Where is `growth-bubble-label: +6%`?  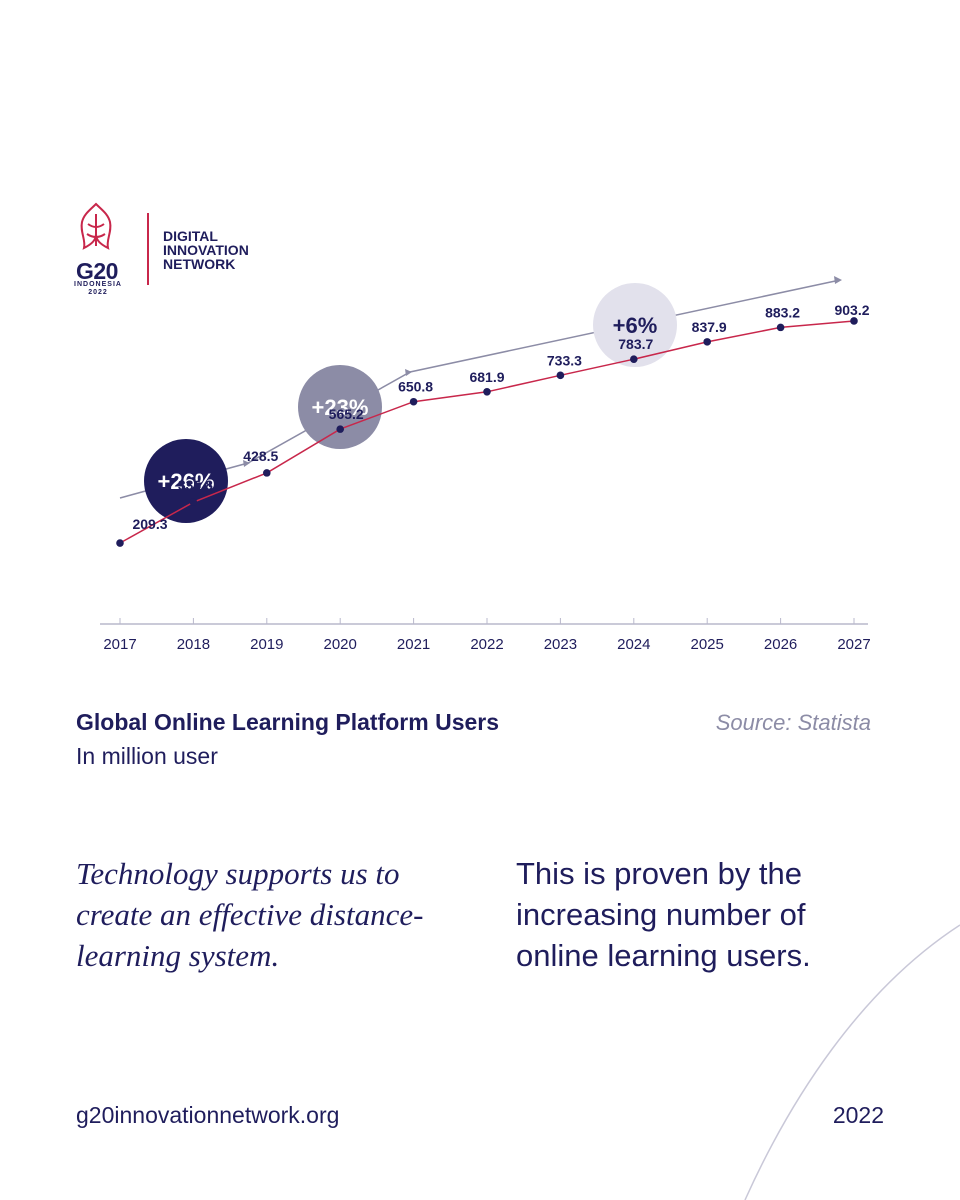 growth-bubble-label: +6% is located at coordinates (635, 325).